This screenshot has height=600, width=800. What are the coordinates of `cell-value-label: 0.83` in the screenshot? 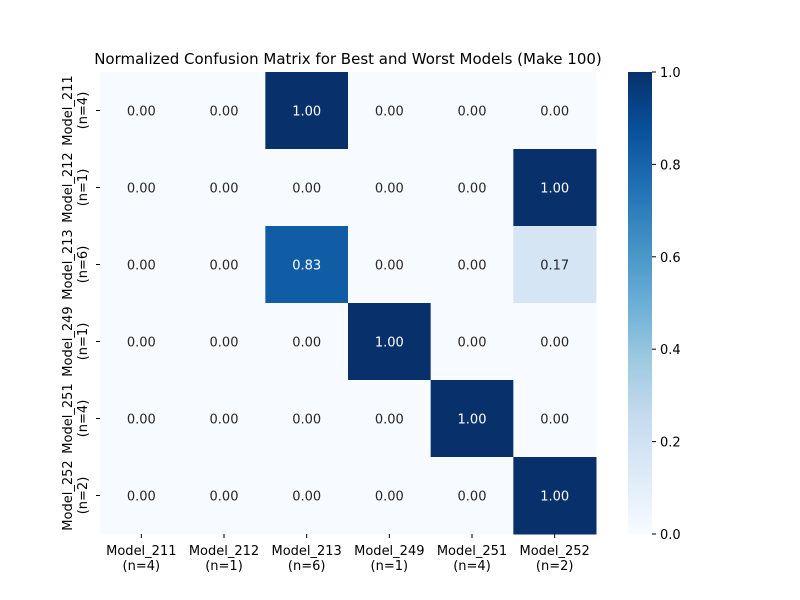 It's located at (306, 266).